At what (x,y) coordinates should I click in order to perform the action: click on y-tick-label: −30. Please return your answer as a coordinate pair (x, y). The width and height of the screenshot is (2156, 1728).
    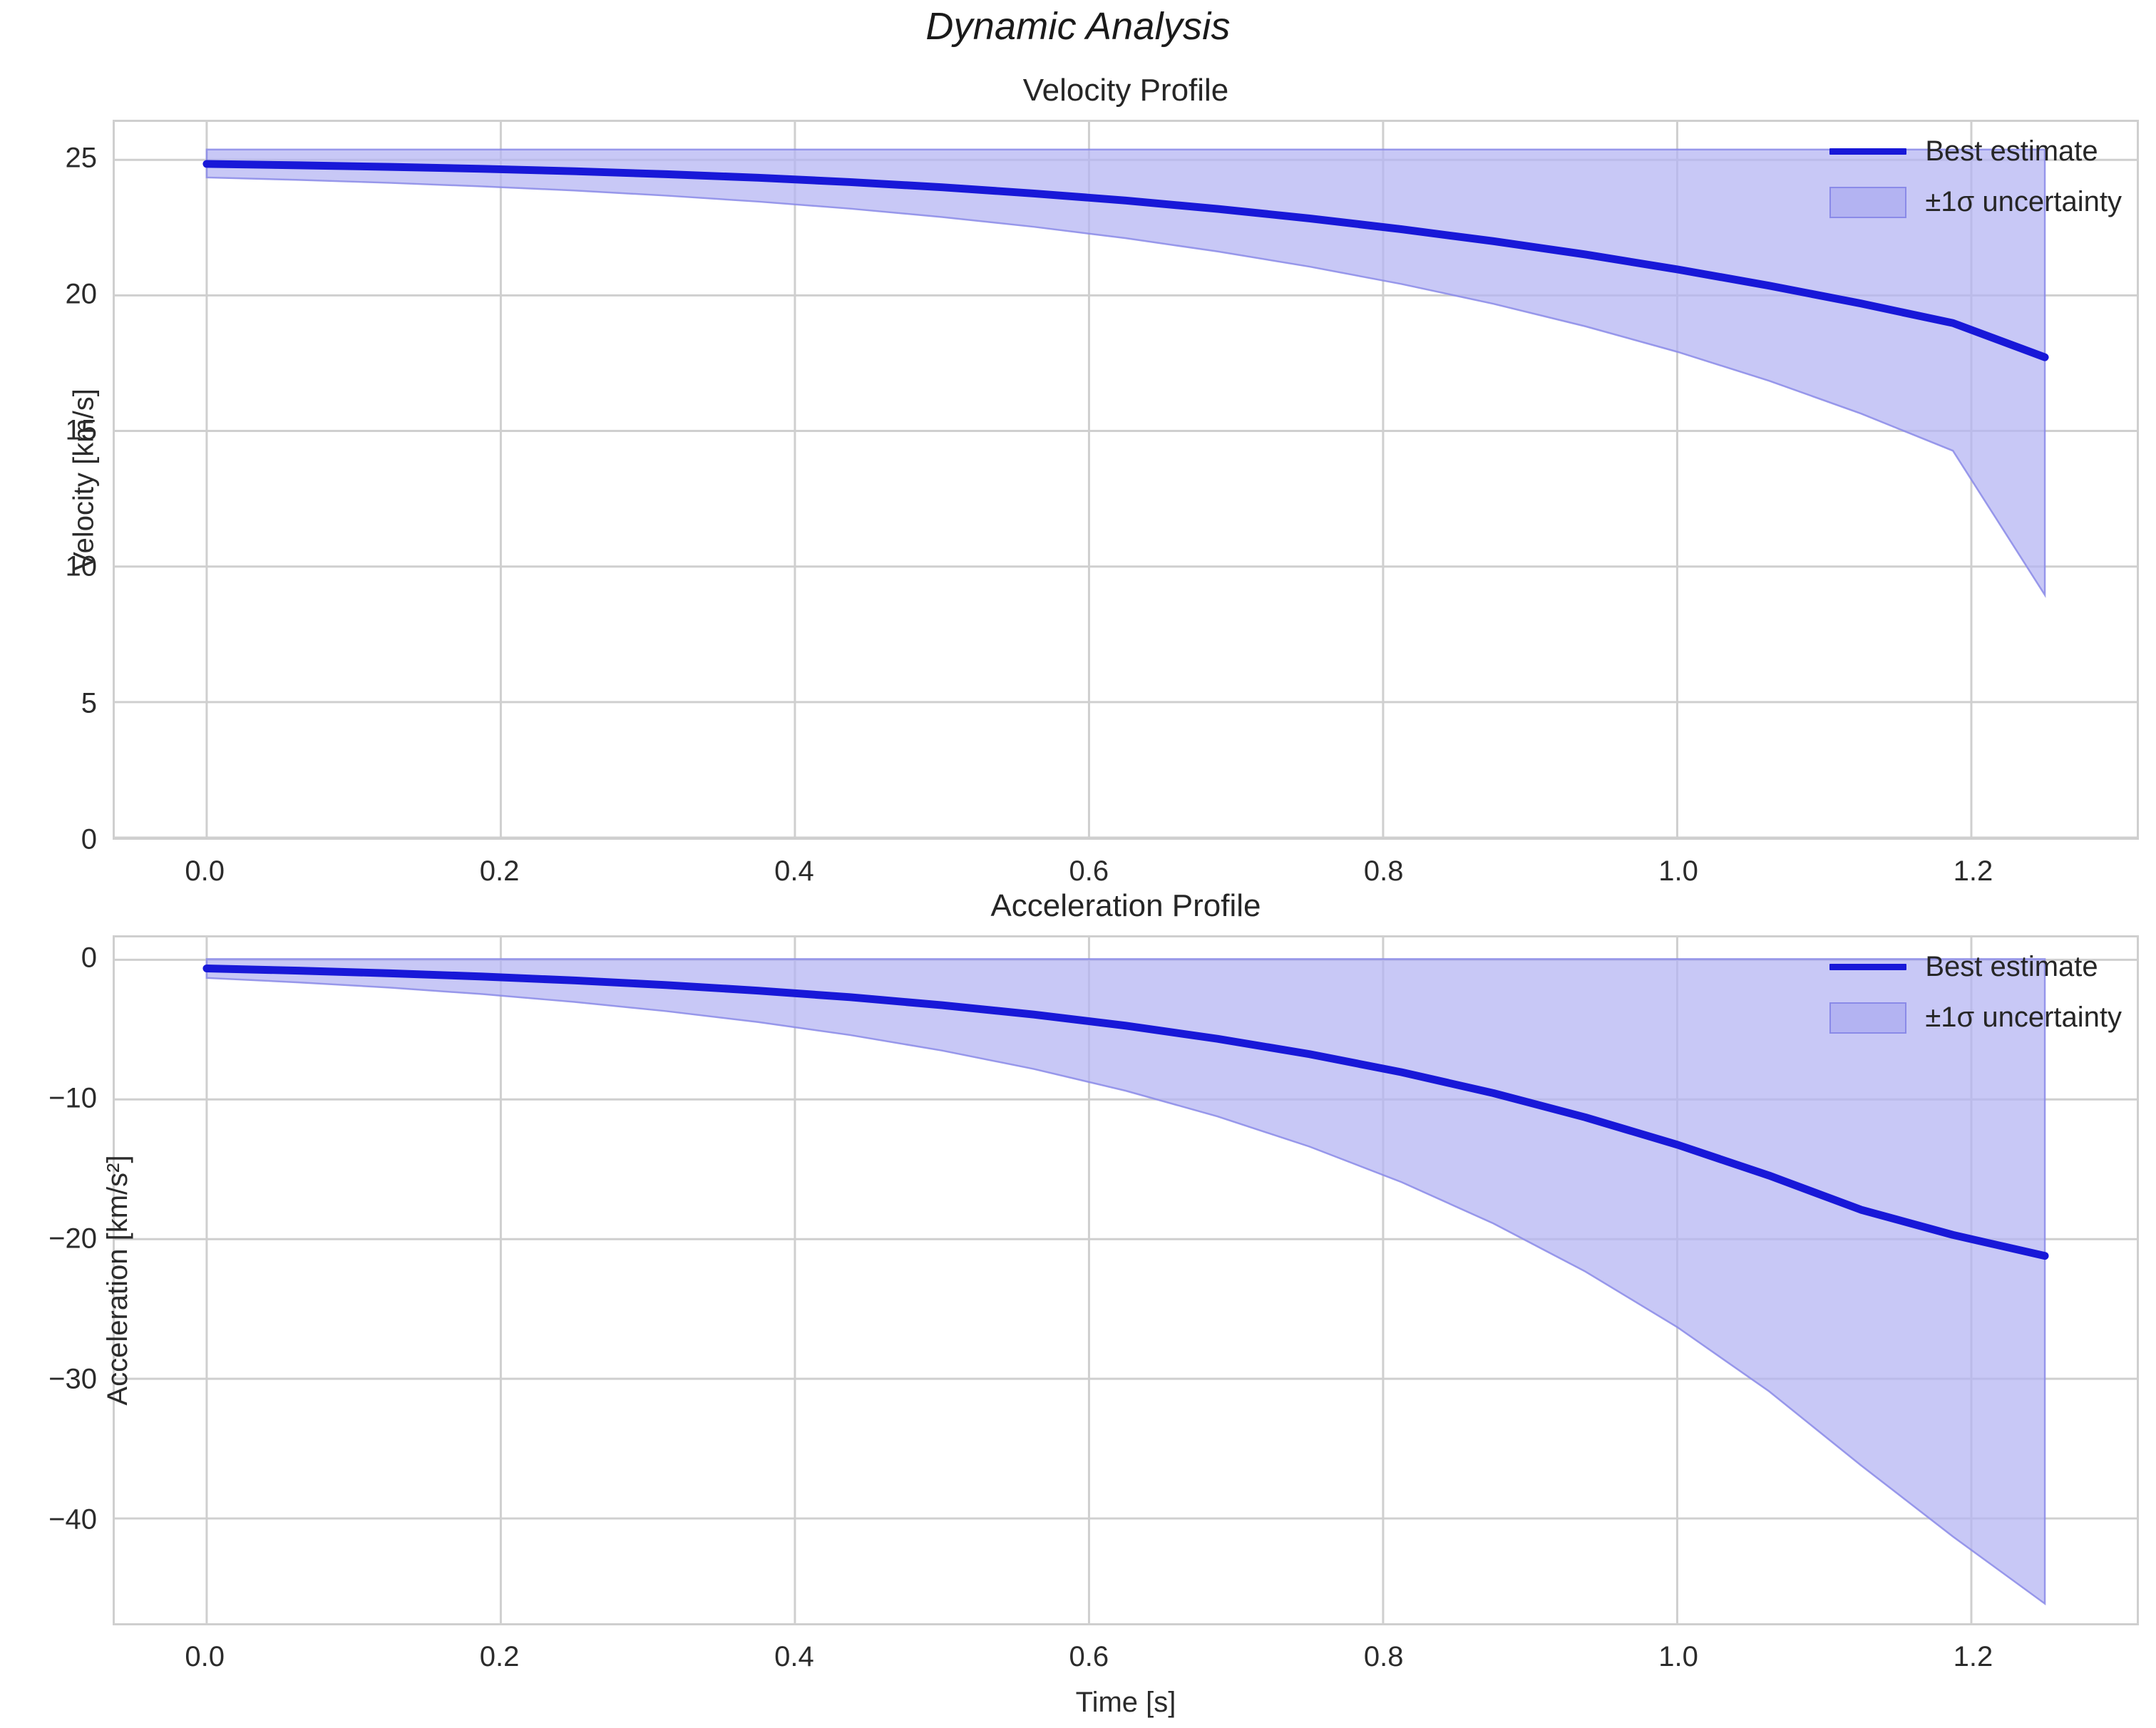
    Looking at the image, I should click on (72, 1379).